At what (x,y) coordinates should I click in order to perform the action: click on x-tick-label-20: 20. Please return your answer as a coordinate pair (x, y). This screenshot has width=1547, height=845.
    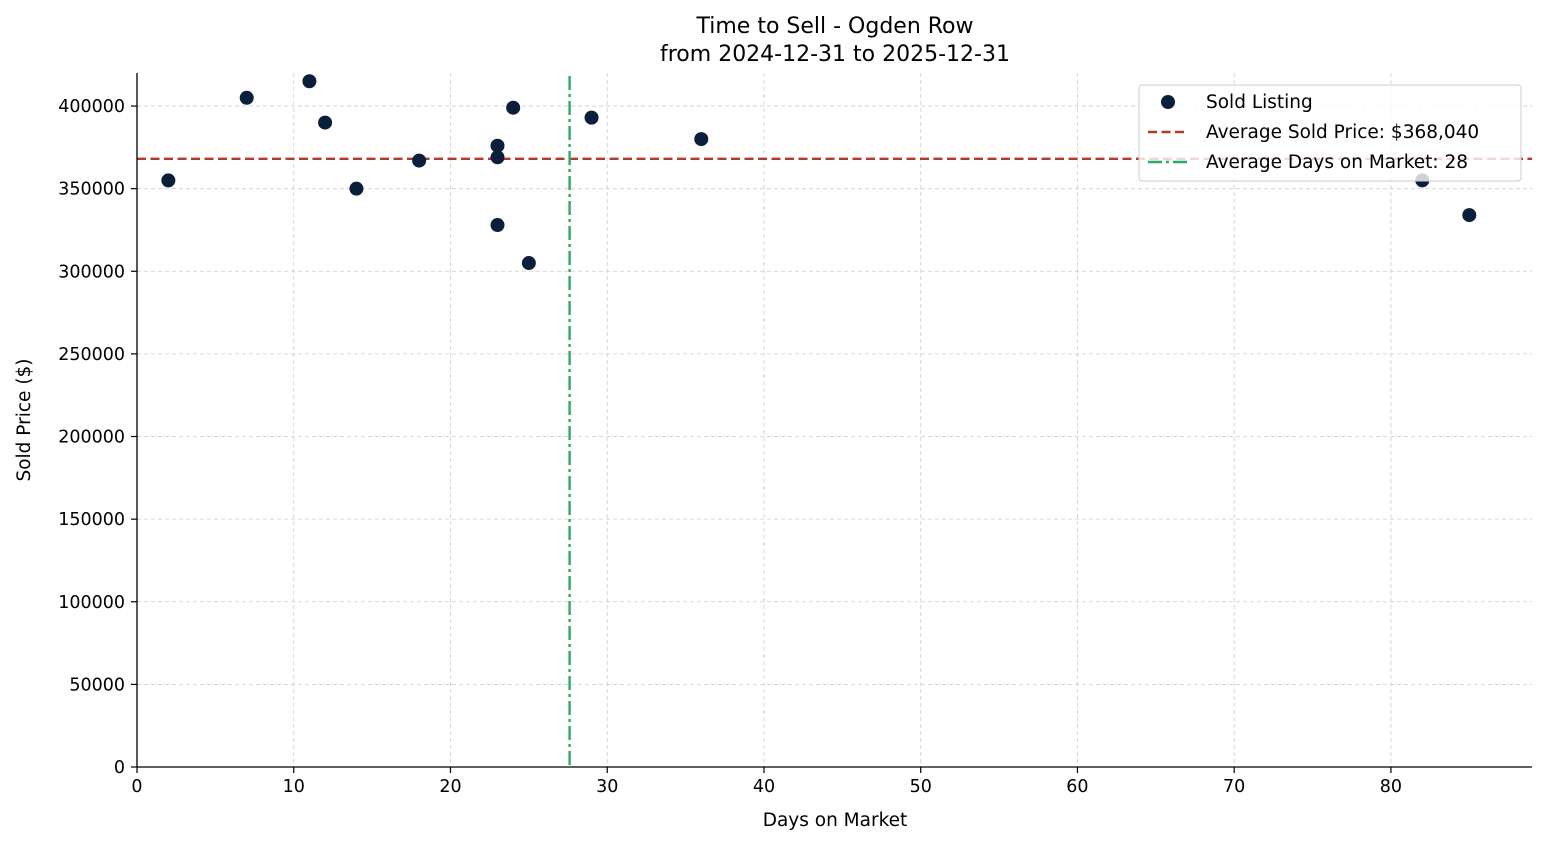
    Looking at the image, I should click on (450, 787).